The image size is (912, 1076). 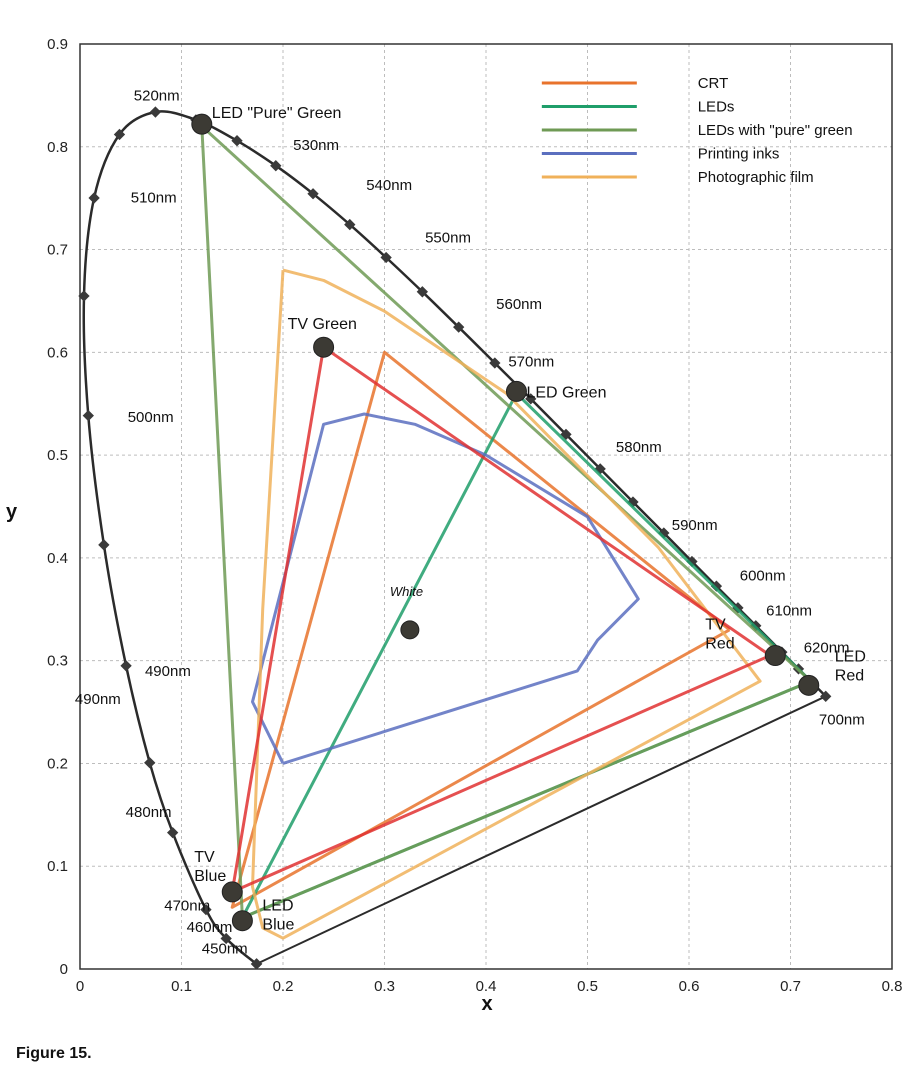 What do you see at coordinates (181, 986) in the screenshot?
I see `x-tick-label: 0.1` at bounding box center [181, 986].